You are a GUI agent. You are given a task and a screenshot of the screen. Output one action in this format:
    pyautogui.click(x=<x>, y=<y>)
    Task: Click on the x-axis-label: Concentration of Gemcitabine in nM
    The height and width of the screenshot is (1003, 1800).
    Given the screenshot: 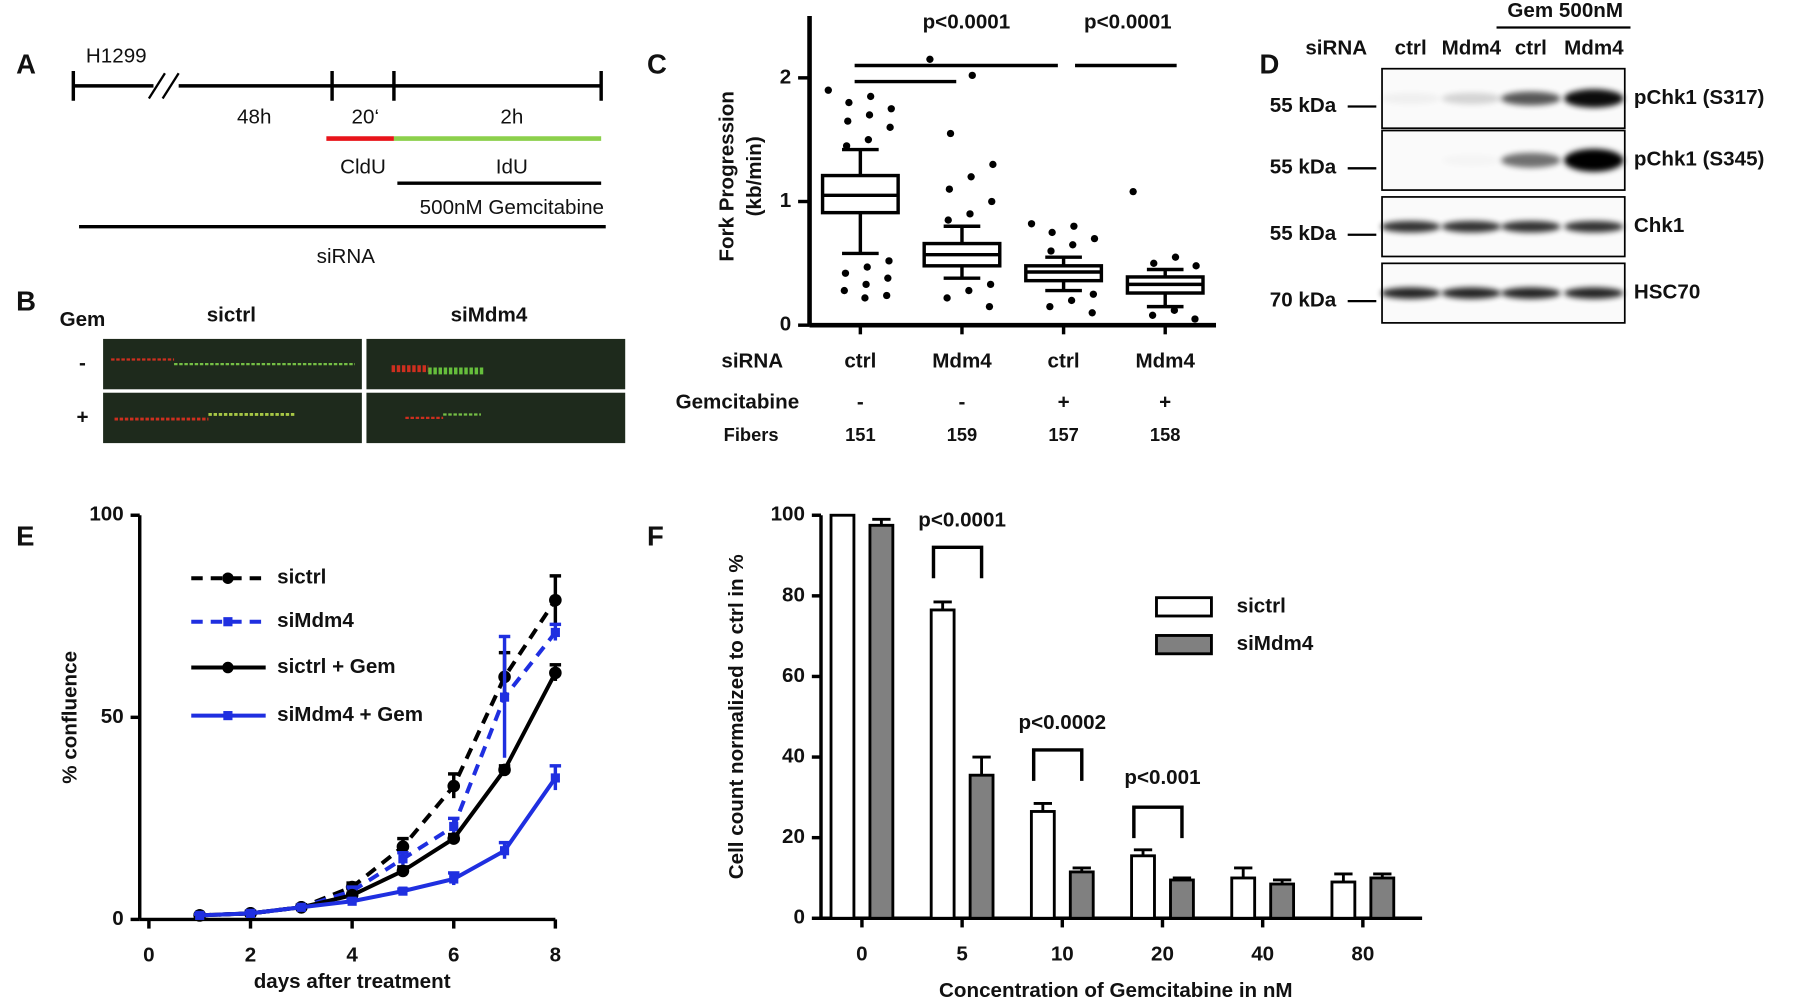 What is the action you would take?
    pyautogui.click(x=1116, y=990)
    